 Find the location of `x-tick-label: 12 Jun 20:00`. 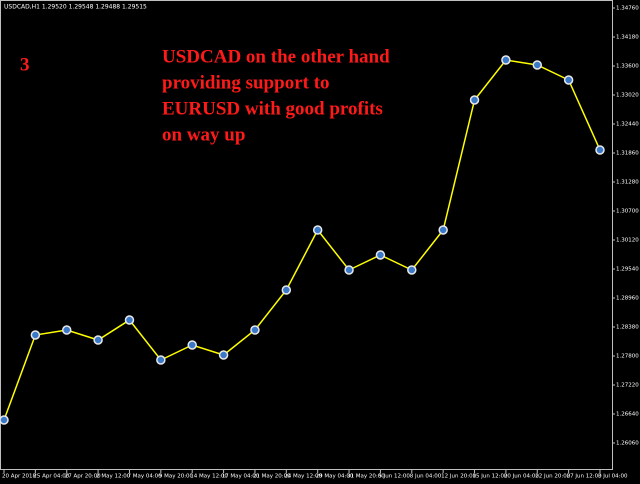

x-tick-label: 12 Jun 20:00 is located at coordinates (458, 477).